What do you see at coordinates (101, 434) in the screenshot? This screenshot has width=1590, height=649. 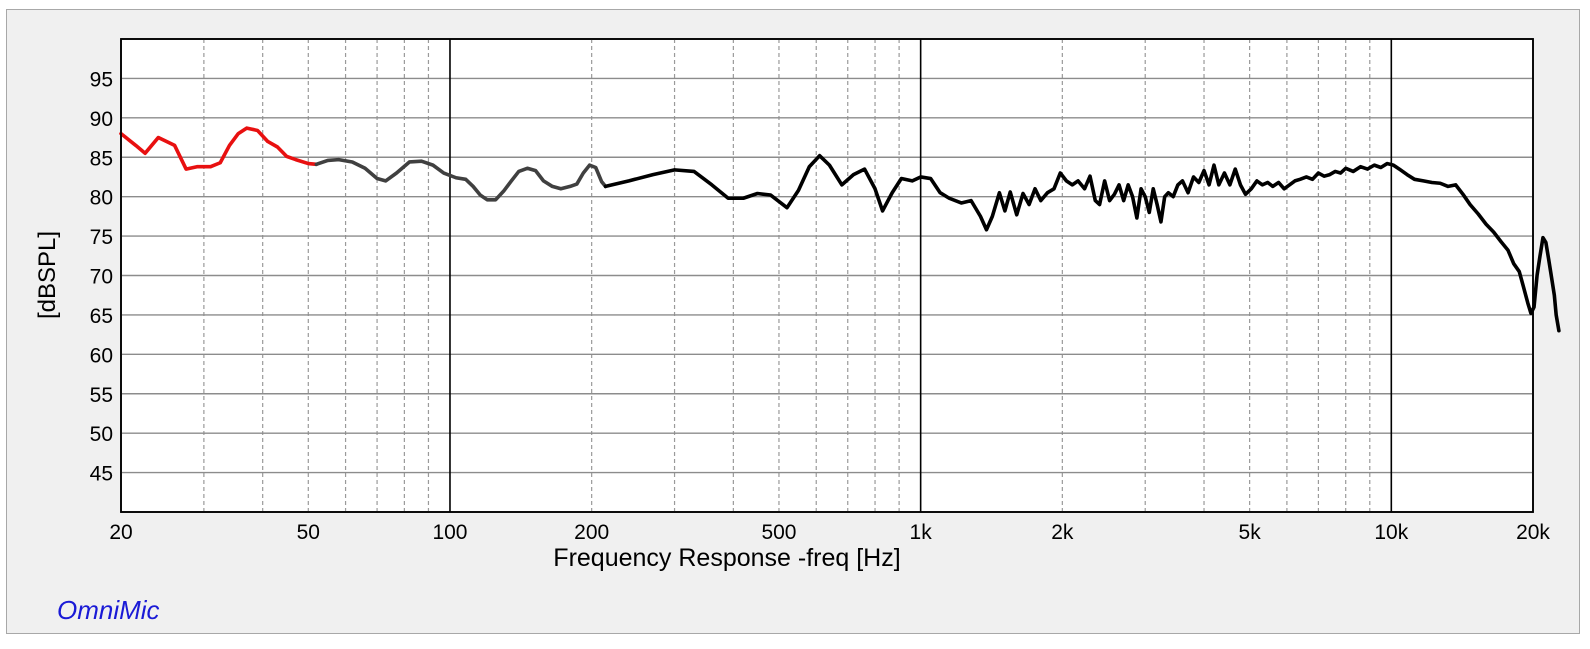 I see `y-tick-label-50: 50` at bounding box center [101, 434].